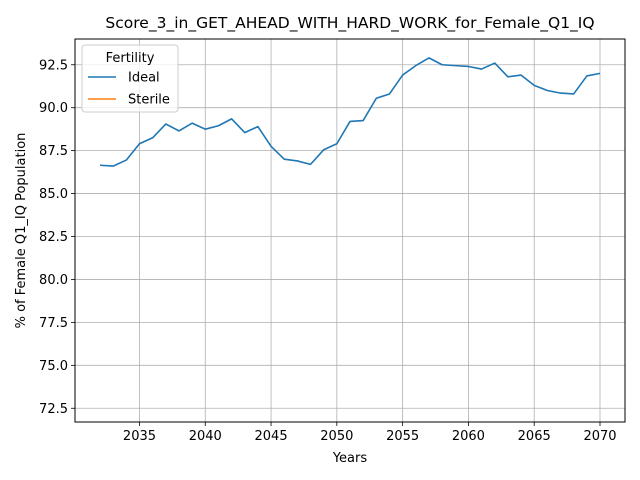  I want to click on x-tick-label: 2050, so click(336, 436).